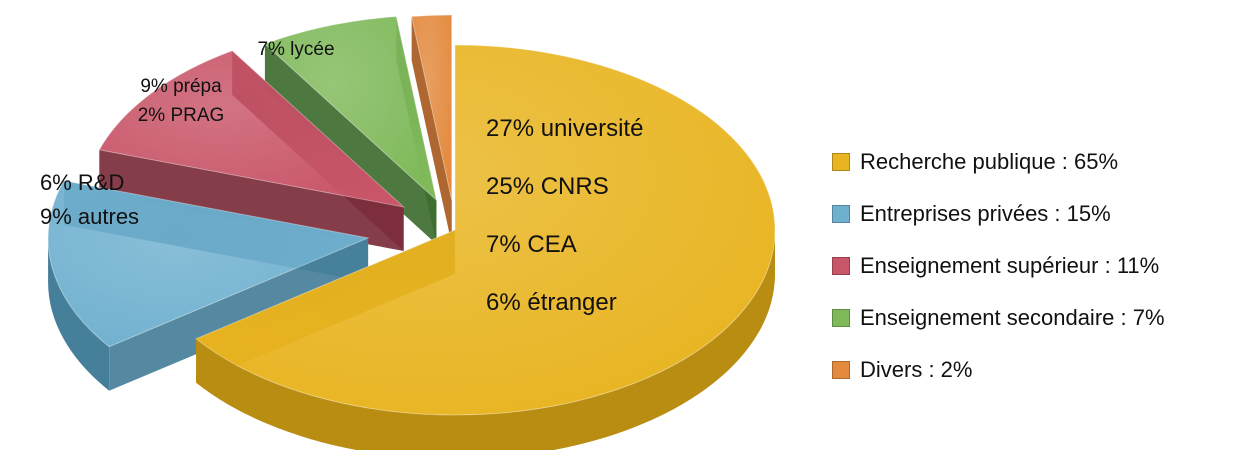 Image resolution: width=1248 pixels, height=450 pixels. What do you see at coordinates (82, 182) in the screenshot?
I see `slice-annotation: 6% R&D` at bounding box center [82, 182].